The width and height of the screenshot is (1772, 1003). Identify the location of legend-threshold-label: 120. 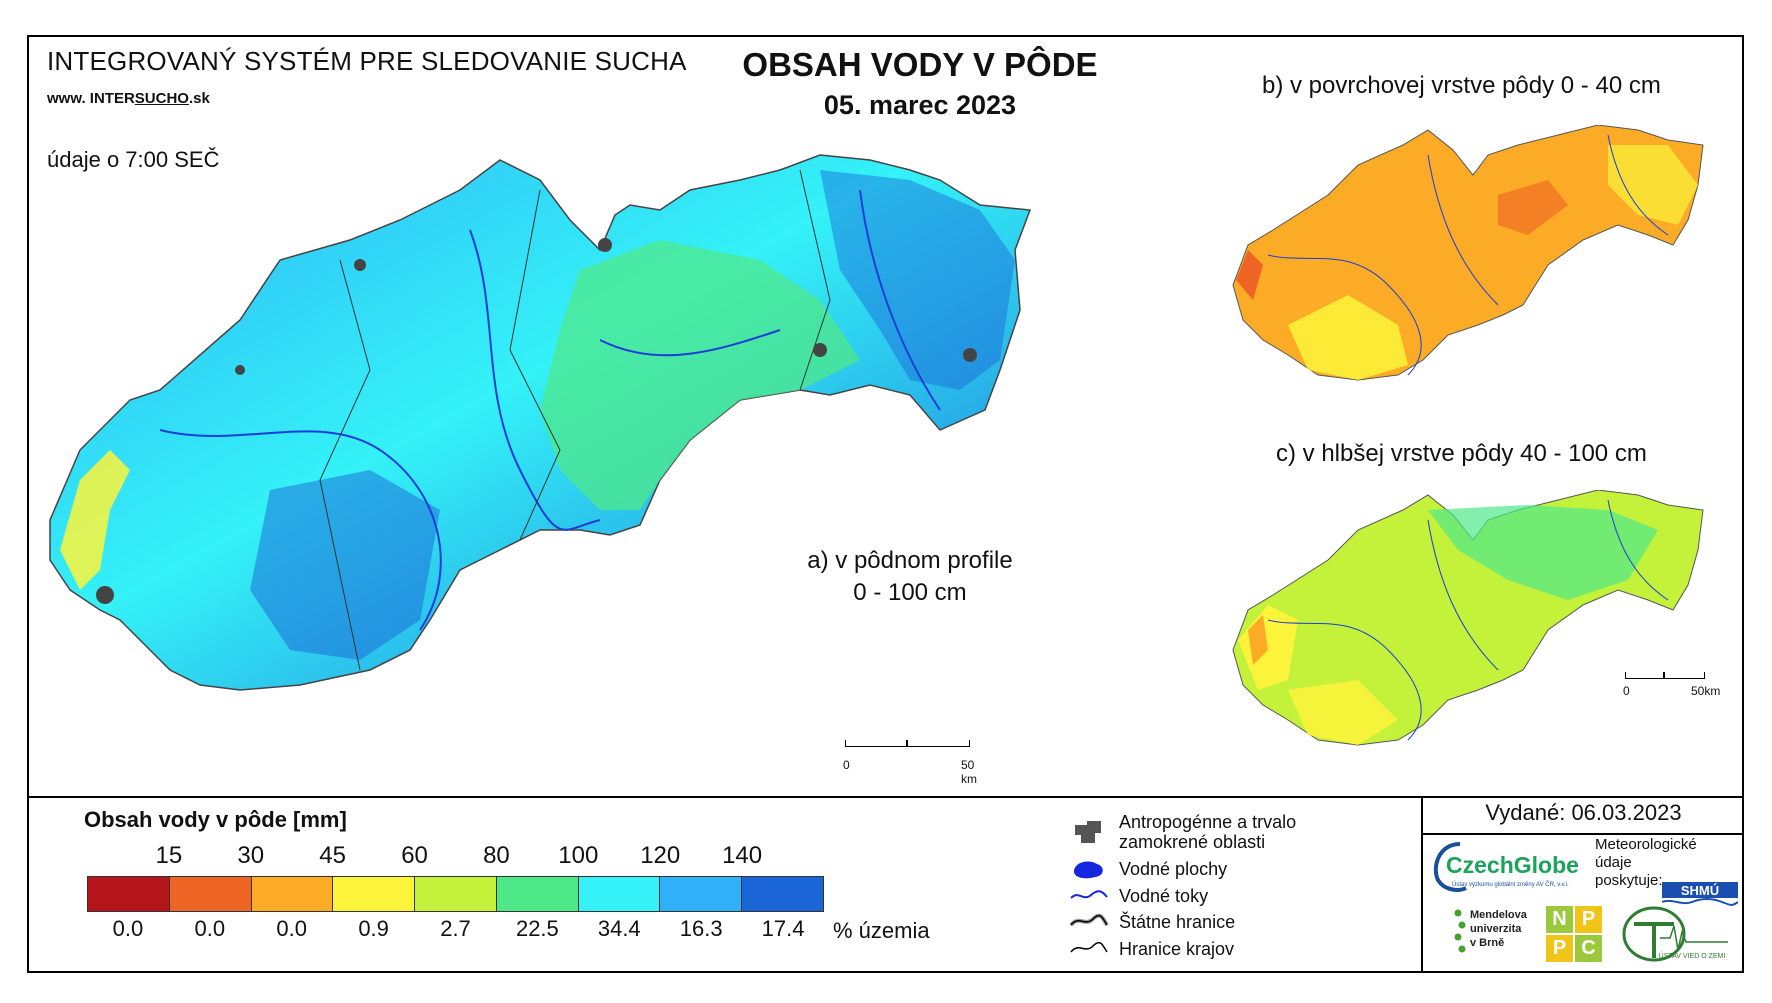
(660, 855).